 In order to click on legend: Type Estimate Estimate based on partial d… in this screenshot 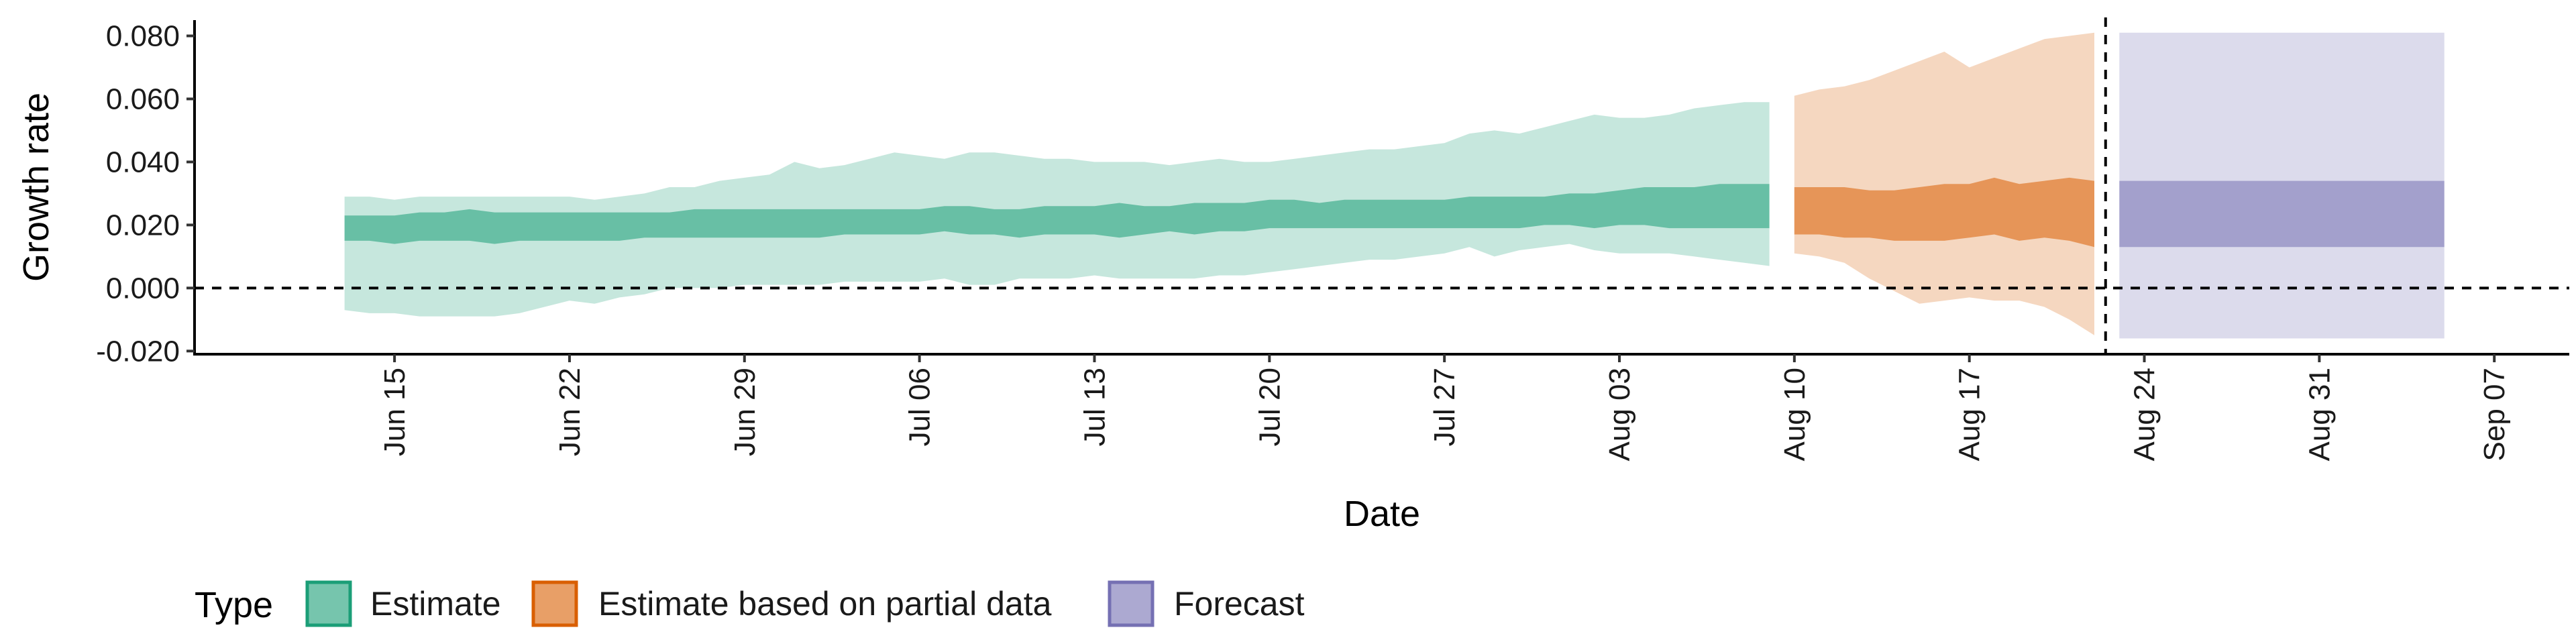, I will do `click(750, 603)`.